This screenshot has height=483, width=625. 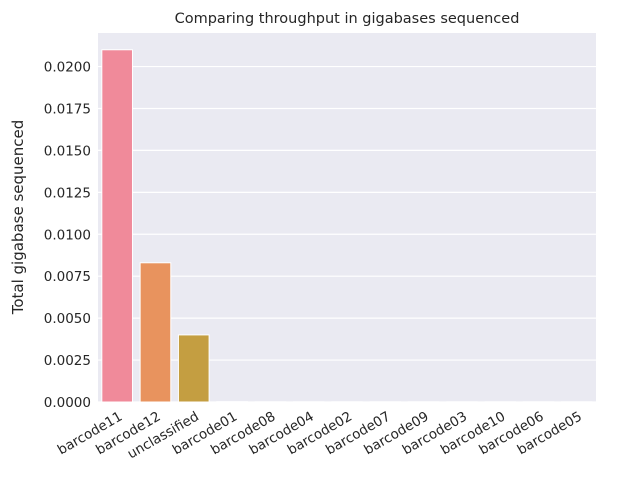 What do you see at coordinates (67, 193) in the screenshot?
I see `y-tick-label: 0.0125` at bounding box center [67, 193].